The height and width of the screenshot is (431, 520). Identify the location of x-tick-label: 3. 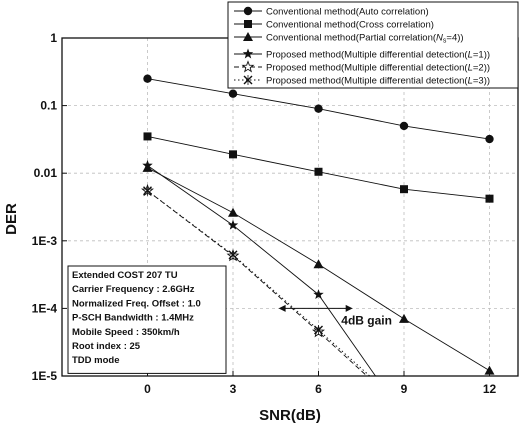
(233, 389).